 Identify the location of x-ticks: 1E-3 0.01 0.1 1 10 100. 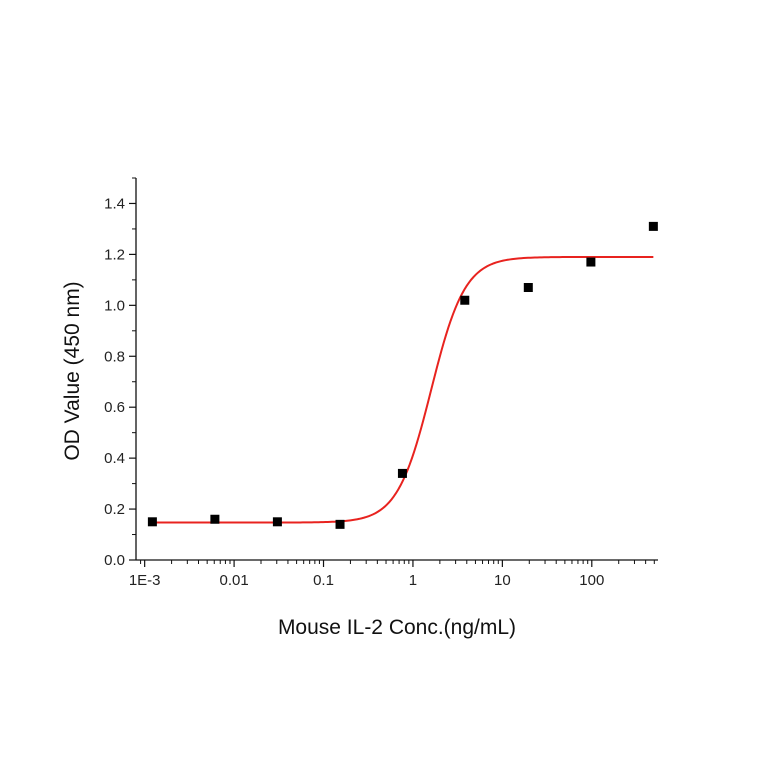
(392, 574).